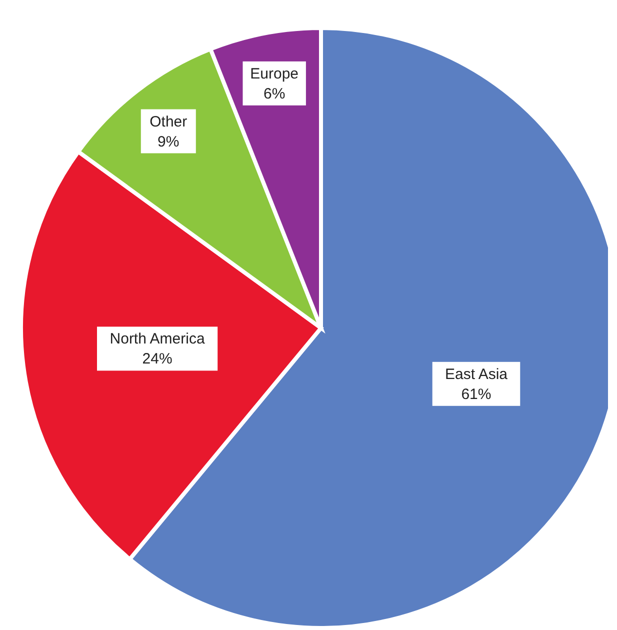  What do you see at coordinates (274, 73) in the screenshot?
I see `slice-label: Europe` at bounding box center [274, 73].